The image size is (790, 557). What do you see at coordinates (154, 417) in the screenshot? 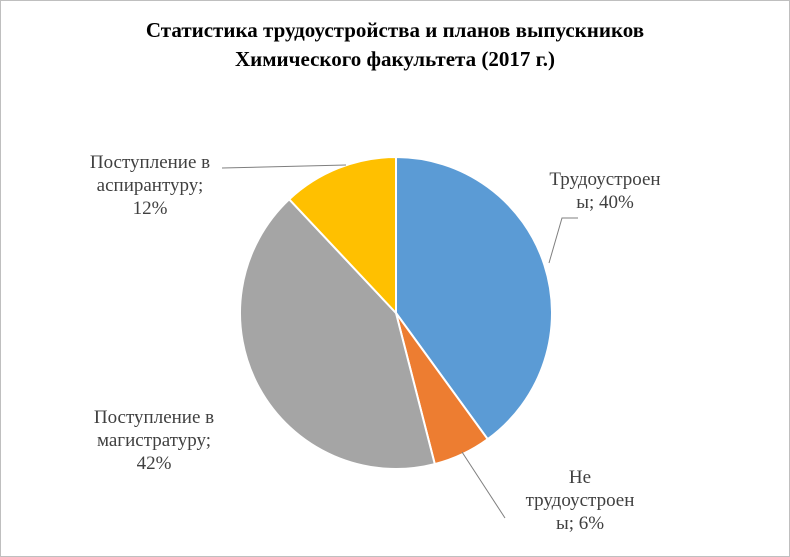
I see `data-label-masters-line-1: Поступление в` at bounding box center [154, 417].